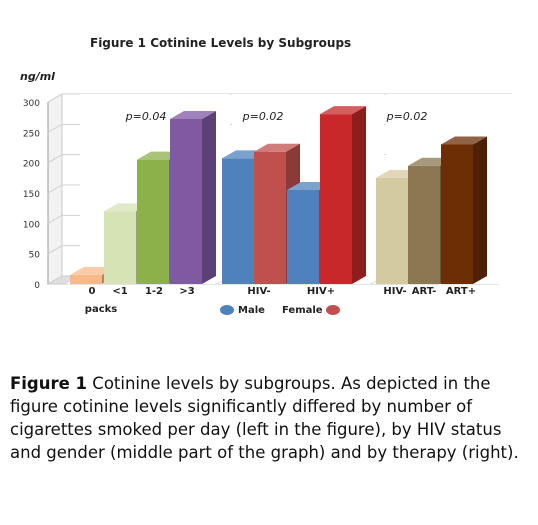 This screenshot has width=538, height=525. What do you see at coordinates (37, 286) in the screenshot?
I see `y-tick-label: 0` at bounding box center [37, 286].